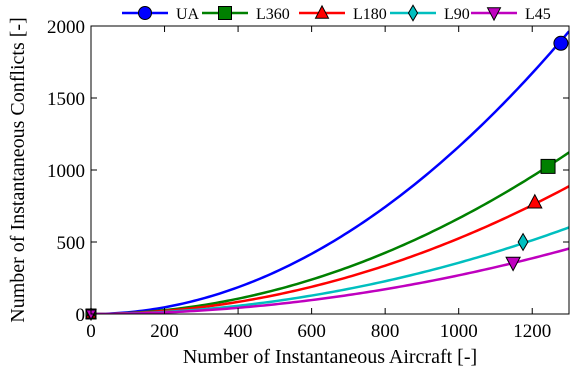 The image size is (585, 374). I want to click on x-tick-label: 800, so click(385, 331).